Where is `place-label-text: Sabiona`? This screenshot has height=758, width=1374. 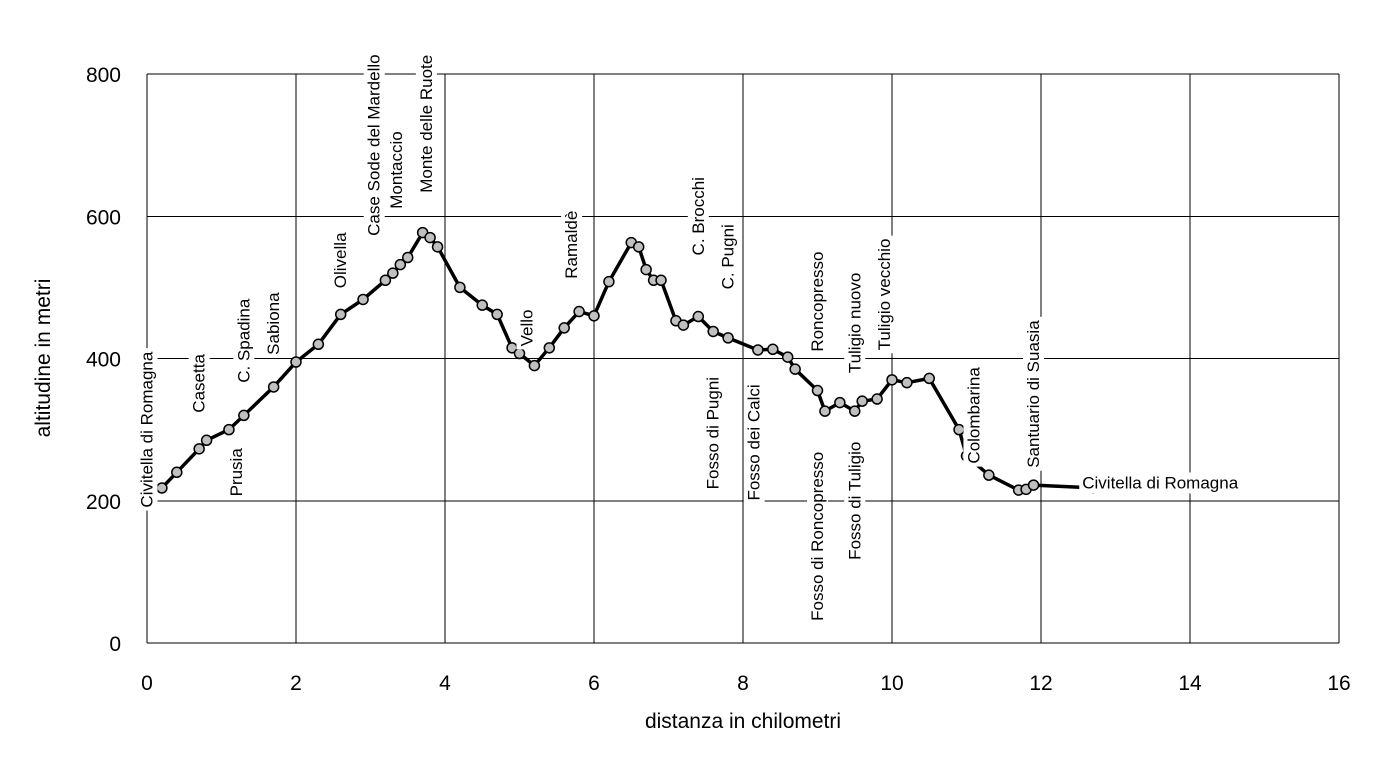 place-label-text: Sabiona is located at coordinates (273, 323).